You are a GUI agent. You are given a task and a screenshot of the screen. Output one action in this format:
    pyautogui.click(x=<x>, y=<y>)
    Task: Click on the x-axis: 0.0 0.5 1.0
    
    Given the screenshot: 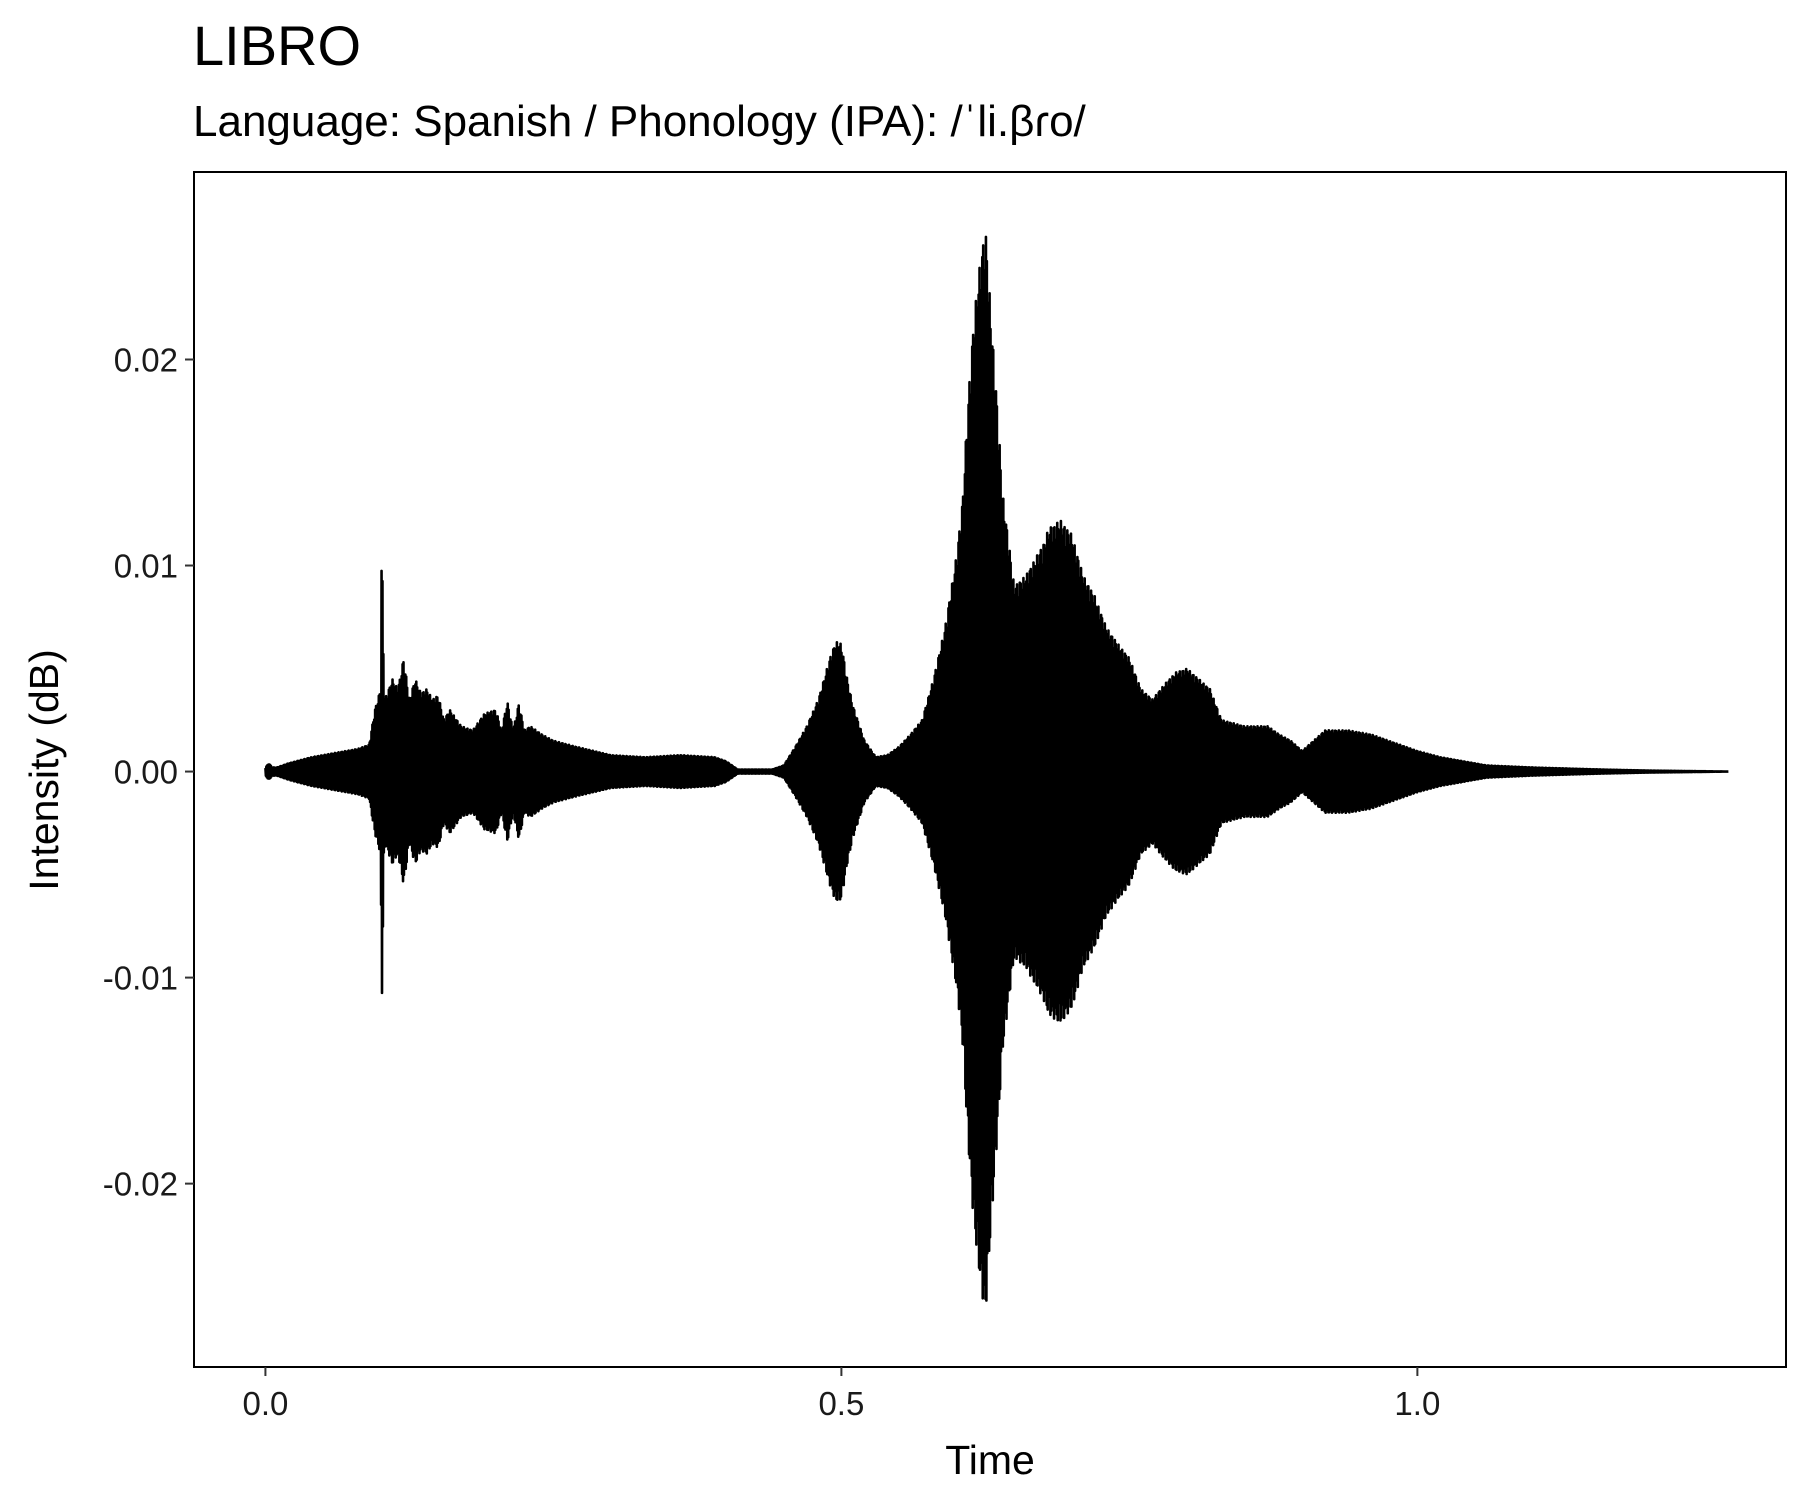 What is the action you would take?
    pyautogui.click(x=841, y=1394)
    